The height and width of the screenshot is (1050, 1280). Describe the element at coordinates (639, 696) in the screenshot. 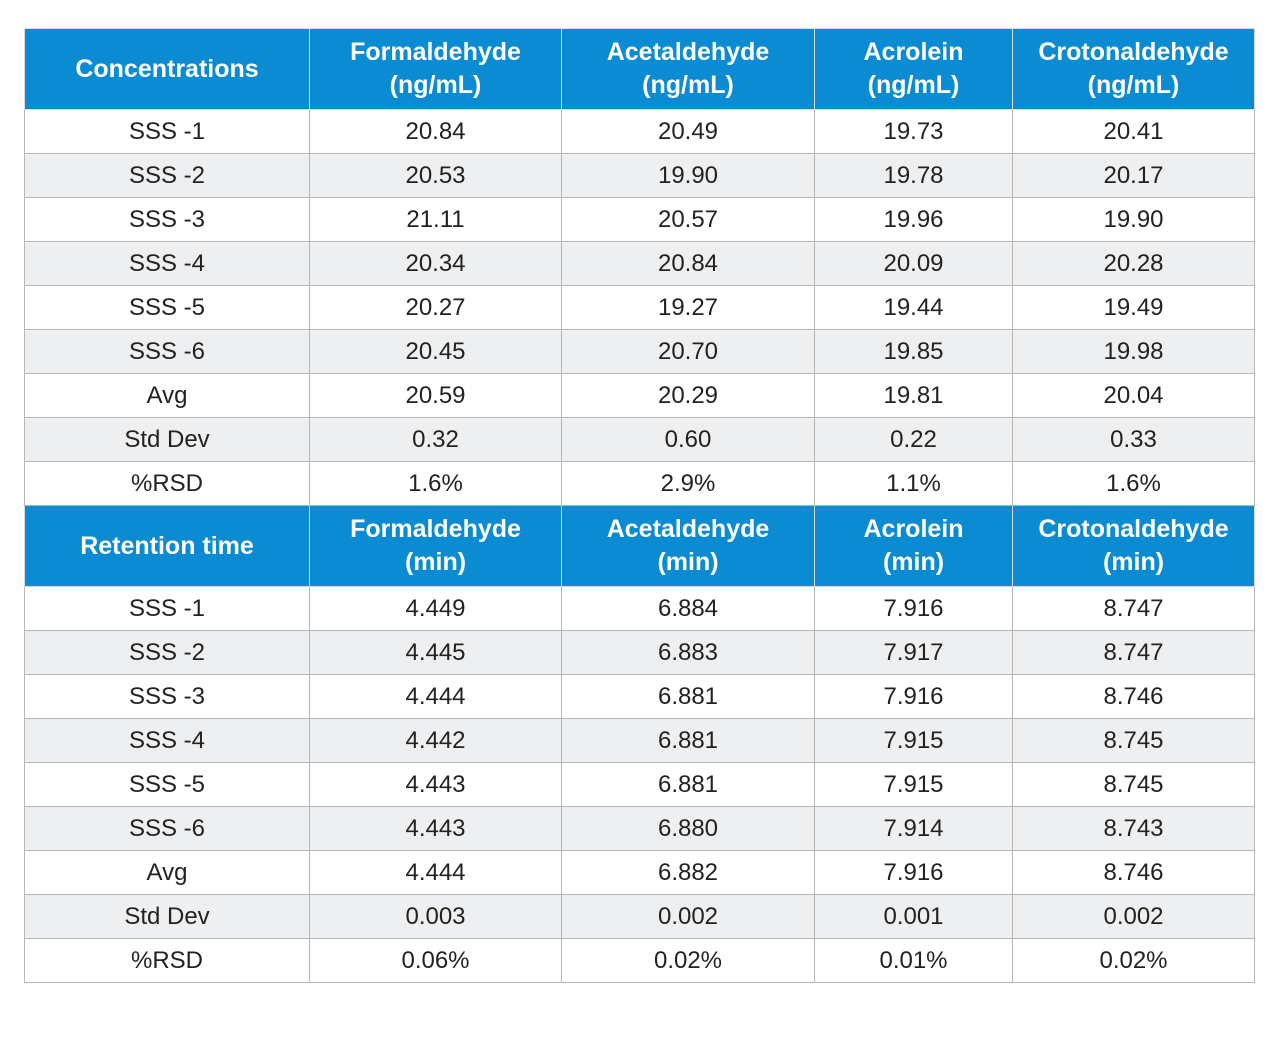

I see `table-row: SSS -3 4.444 6.881 7.916 8.746` at that location.